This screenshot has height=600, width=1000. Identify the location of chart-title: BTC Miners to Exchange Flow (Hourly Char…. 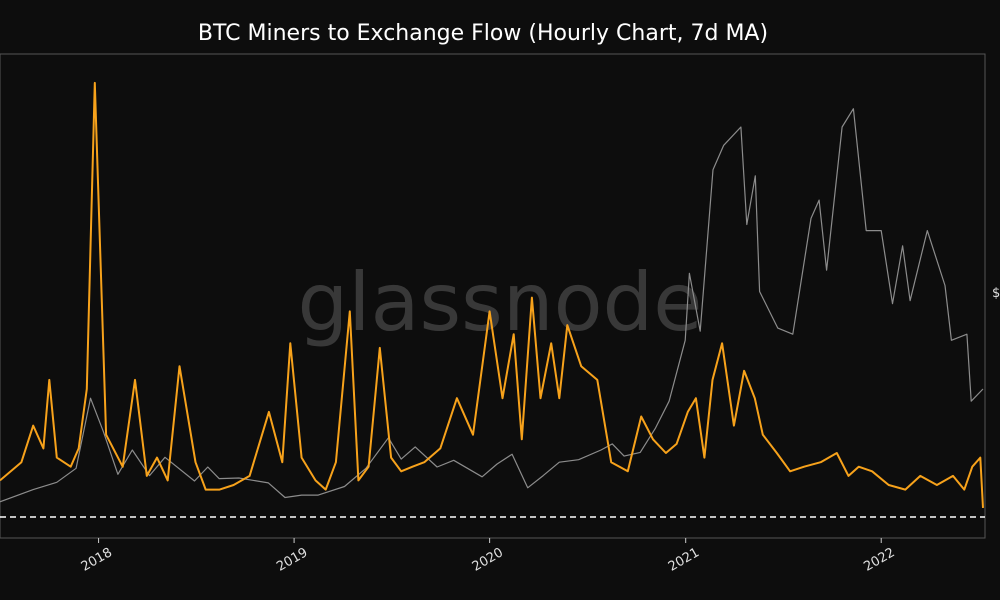
(483, 33).